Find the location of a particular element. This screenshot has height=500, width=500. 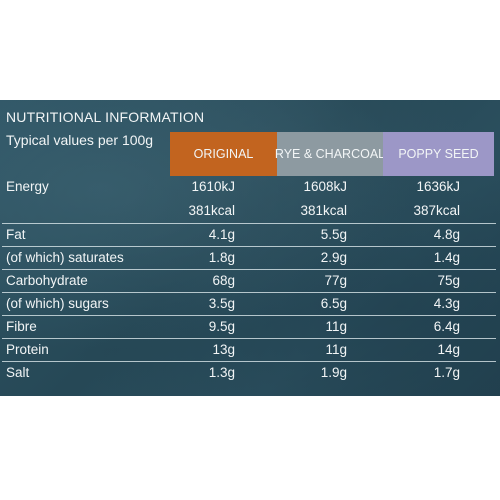

column-header-rye-charcoal: RYE & CHARCOAL is located at coordinates (330, 154).